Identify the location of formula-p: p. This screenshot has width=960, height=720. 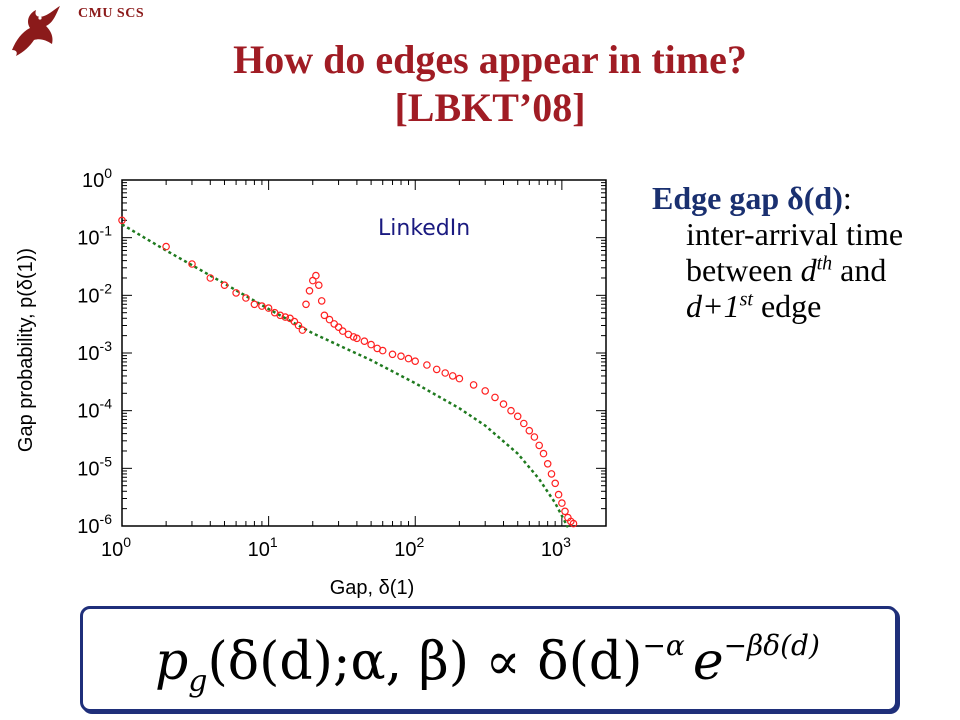
(171, 662).